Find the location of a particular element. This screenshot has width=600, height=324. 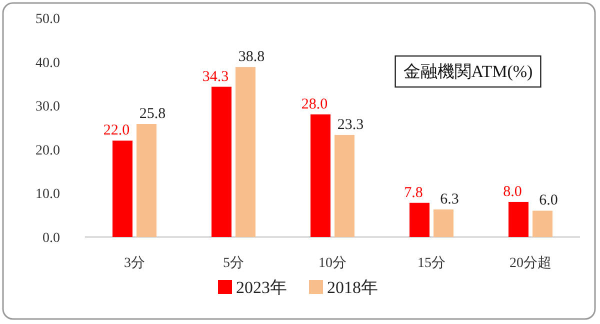

data-label: 25.8 is located at coordinates (152, 114).